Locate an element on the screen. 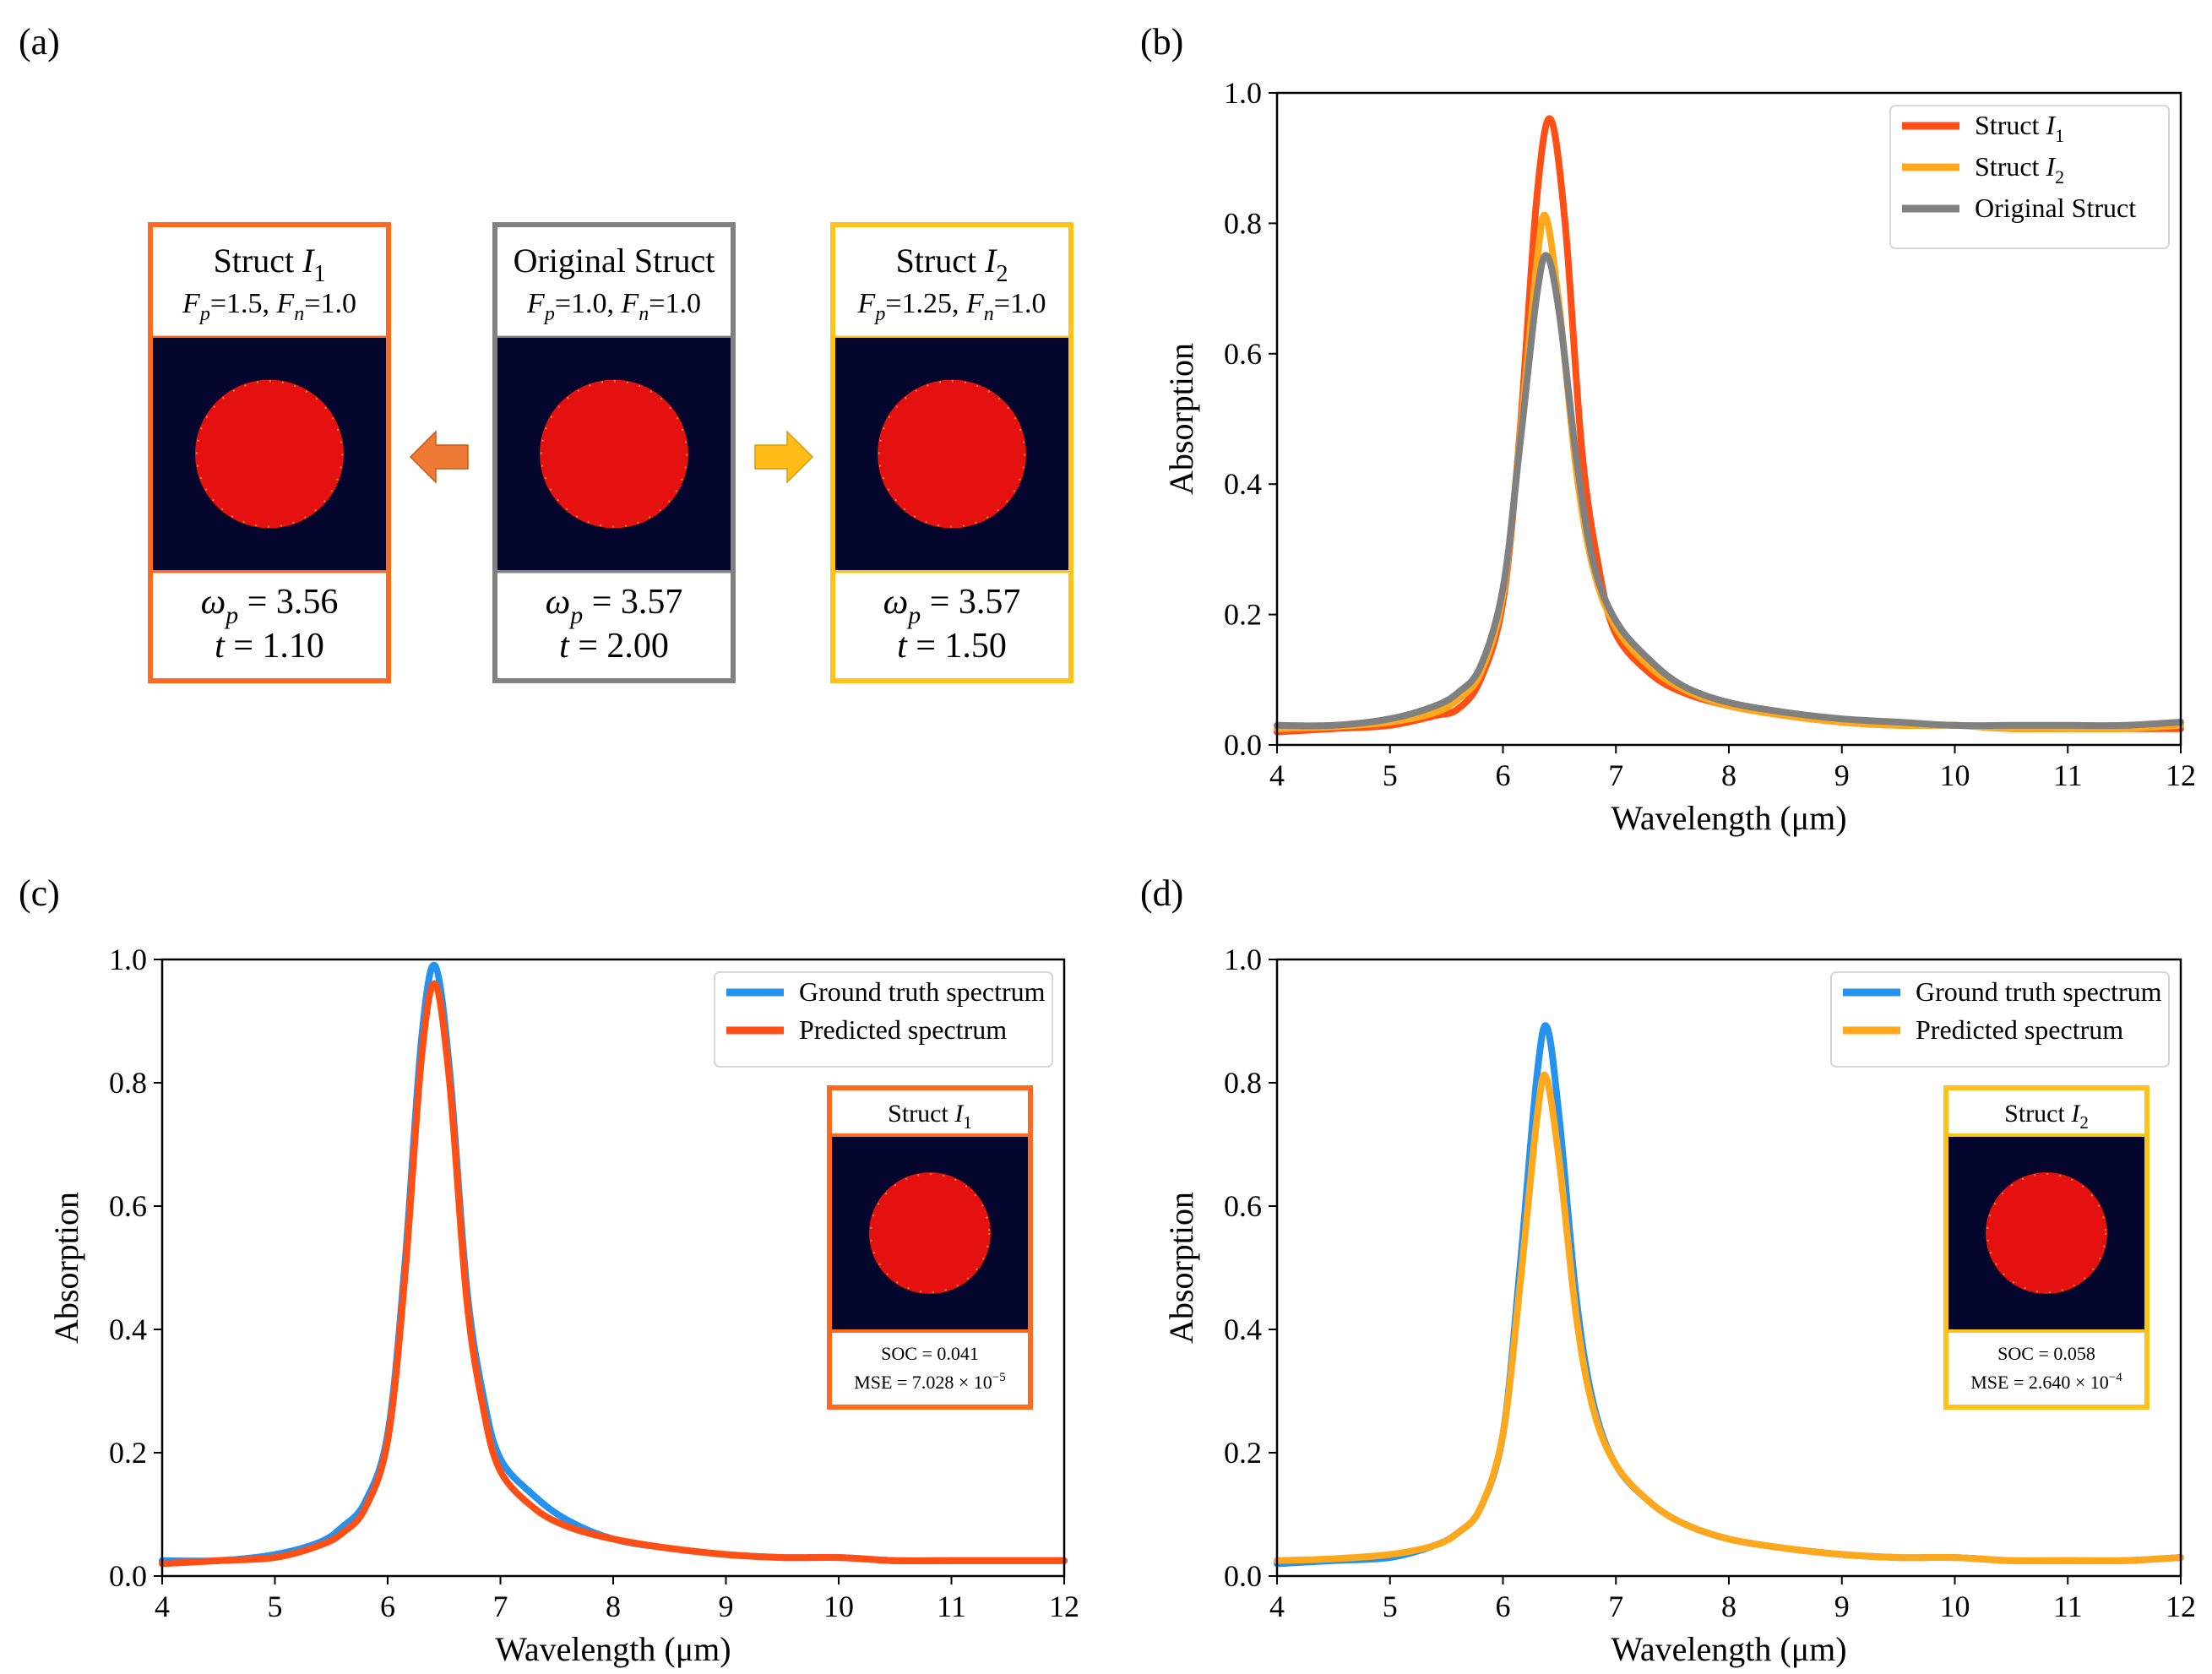  structure-title: Struct I1 is located at coordinates (270, 265).